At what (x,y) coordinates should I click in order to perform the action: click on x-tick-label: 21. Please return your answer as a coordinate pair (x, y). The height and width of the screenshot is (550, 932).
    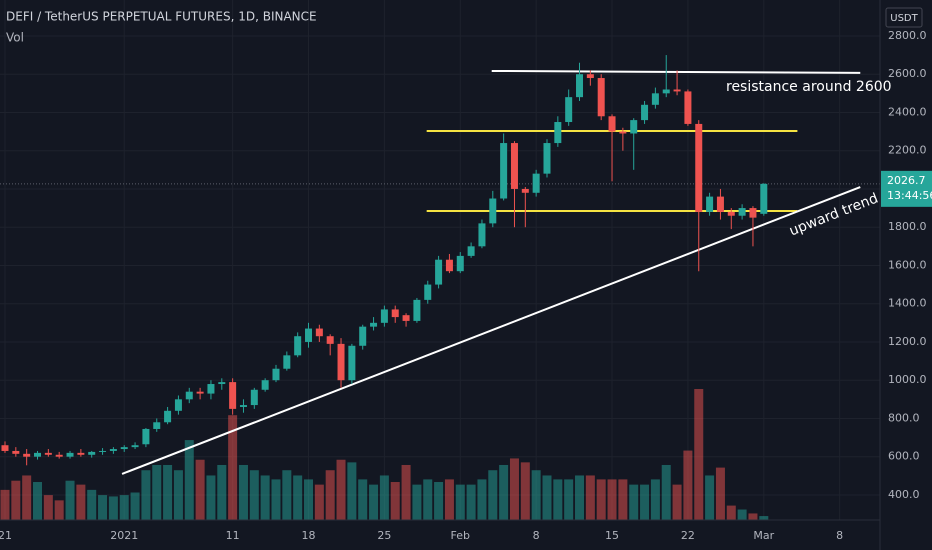
    Looking at the image, I should click on (6, 535).